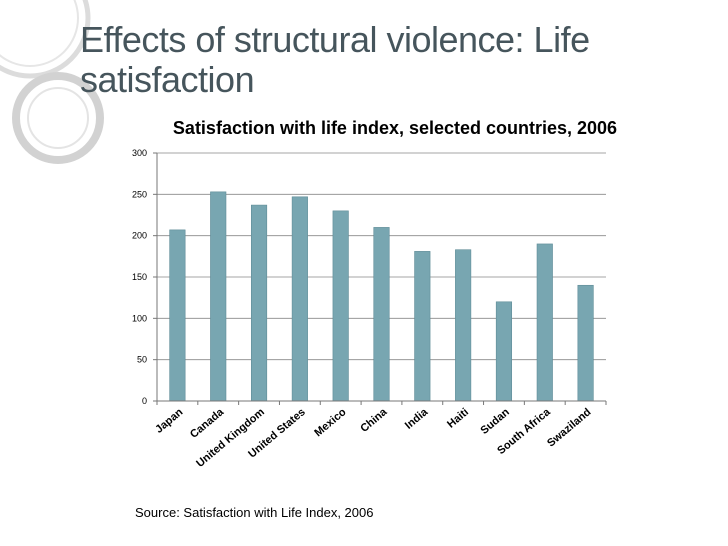 This screenshot has width=728, height=546. I want to click on deco-circle-lower, so click(58, 118).